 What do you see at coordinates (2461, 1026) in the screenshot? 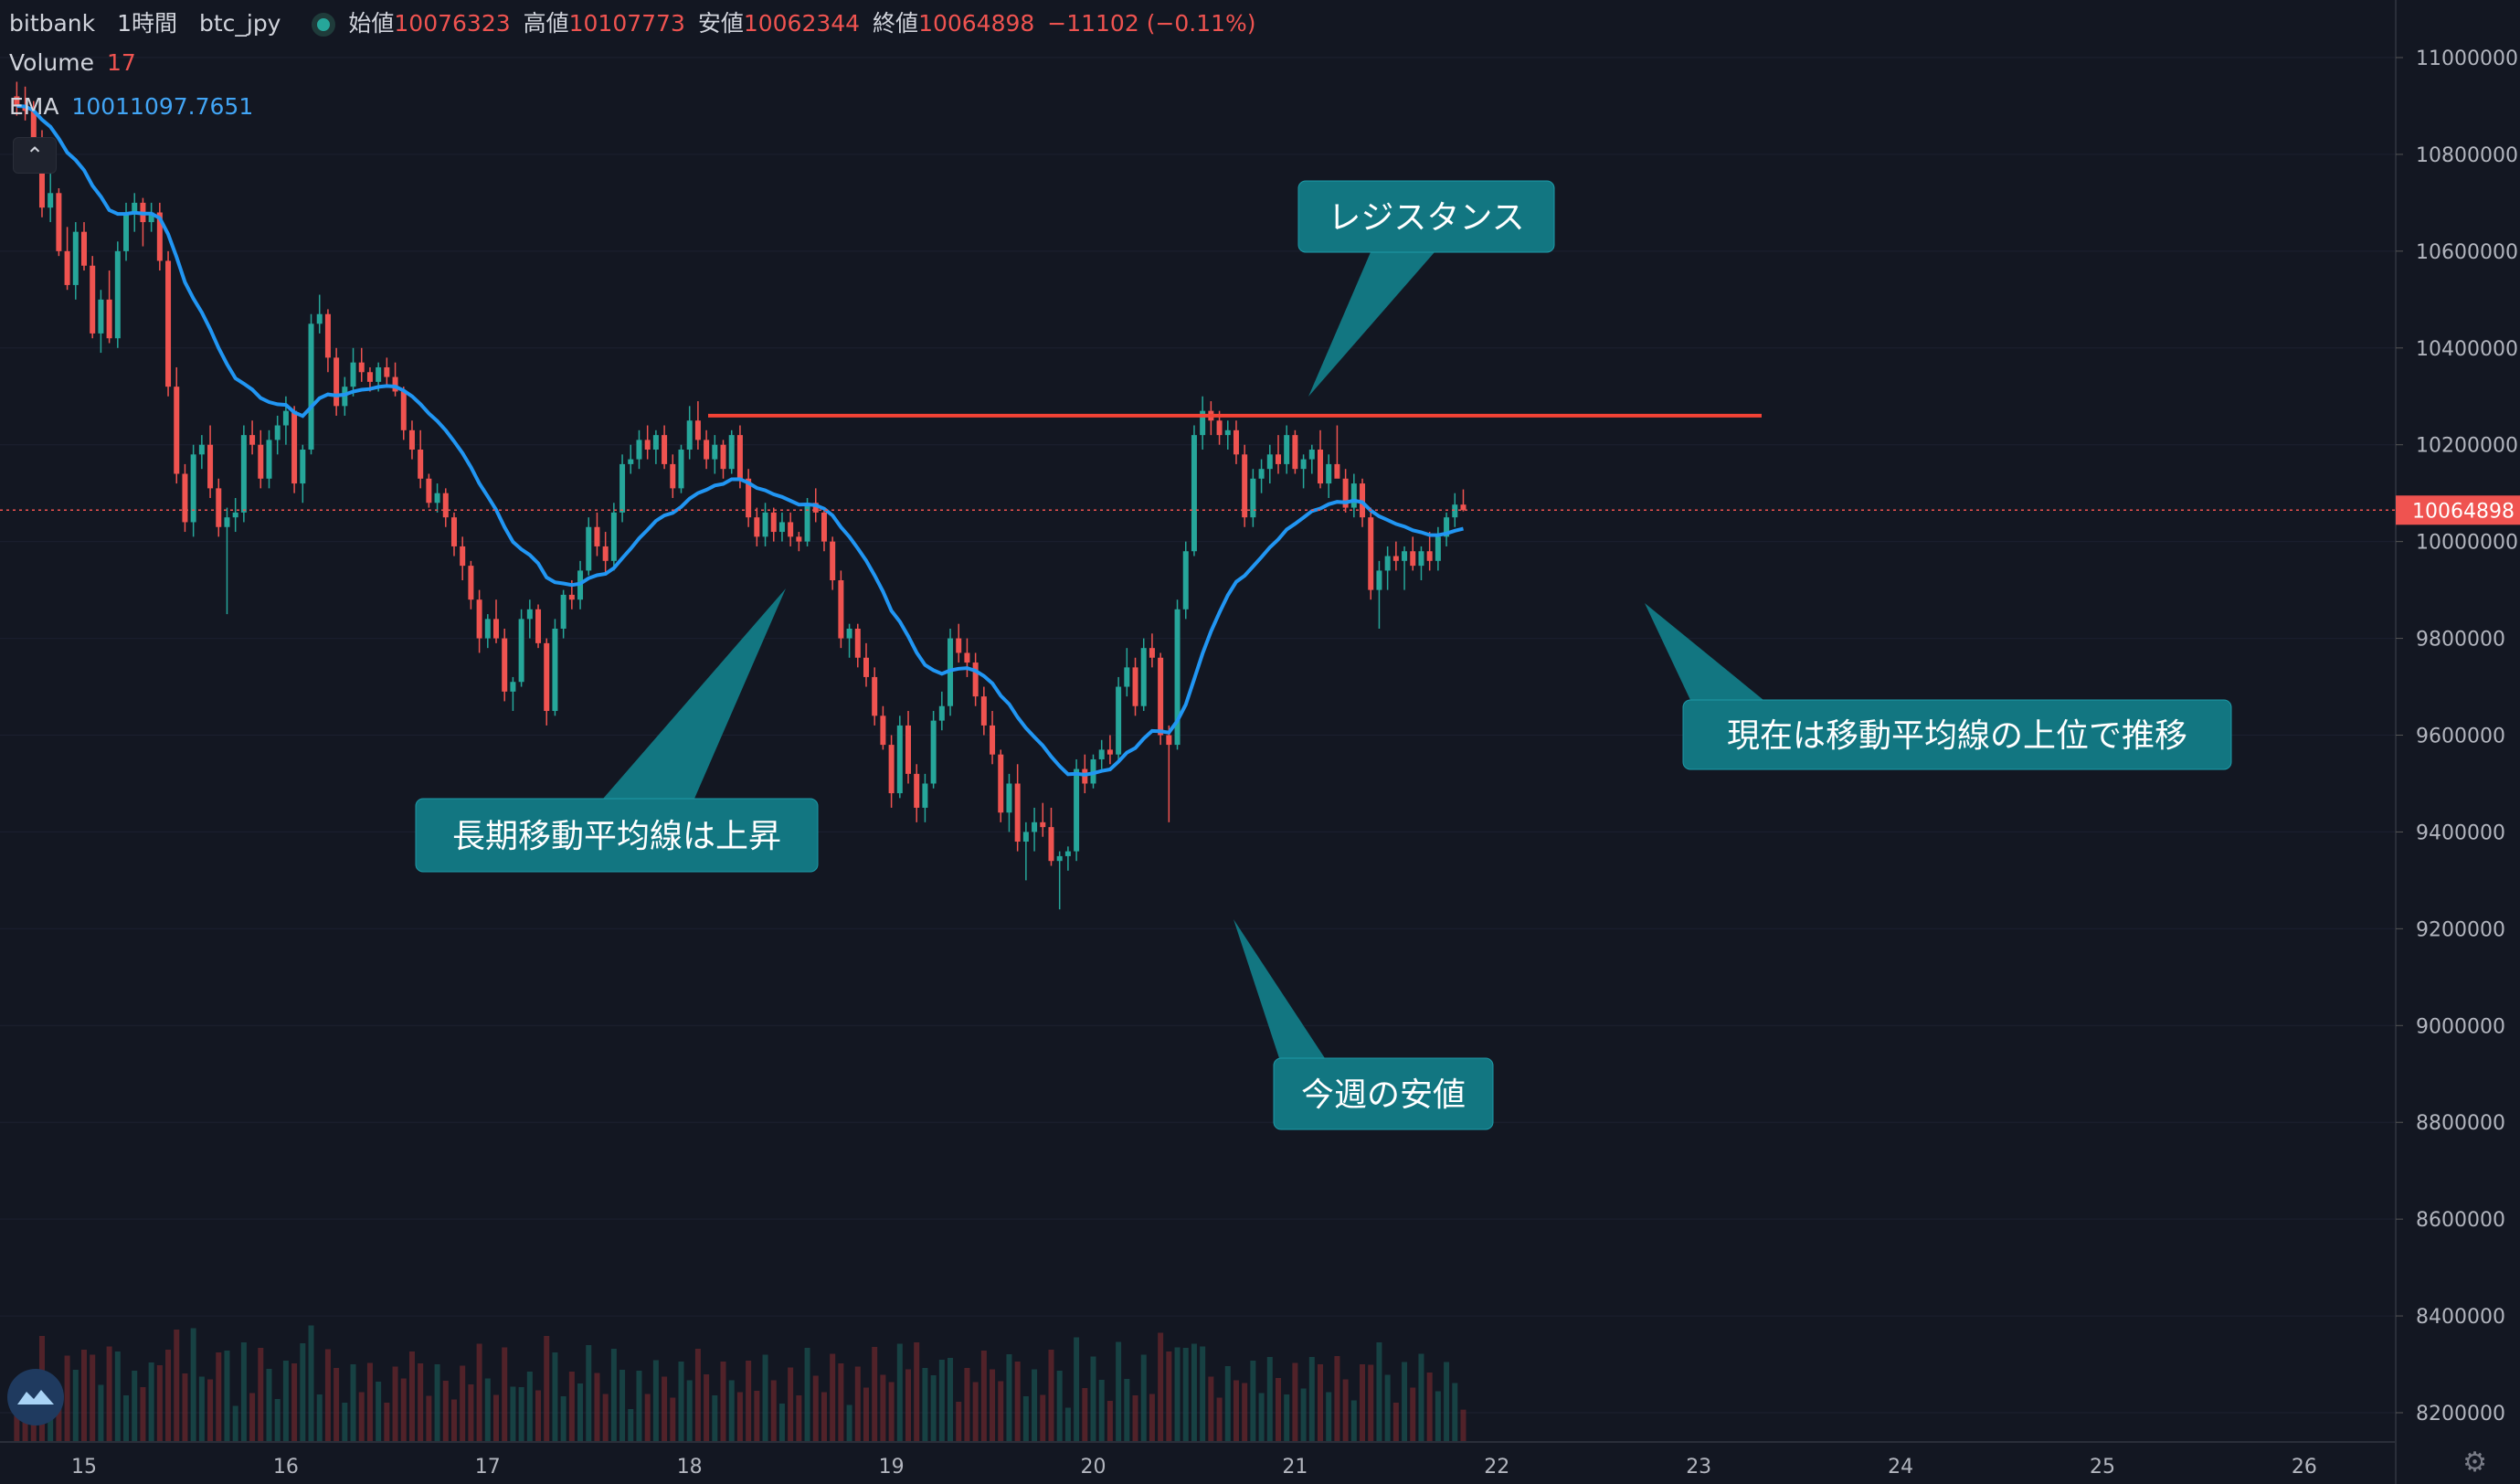
I see `y-tick-label: 9000000` at bounding box center [2461, 1026].